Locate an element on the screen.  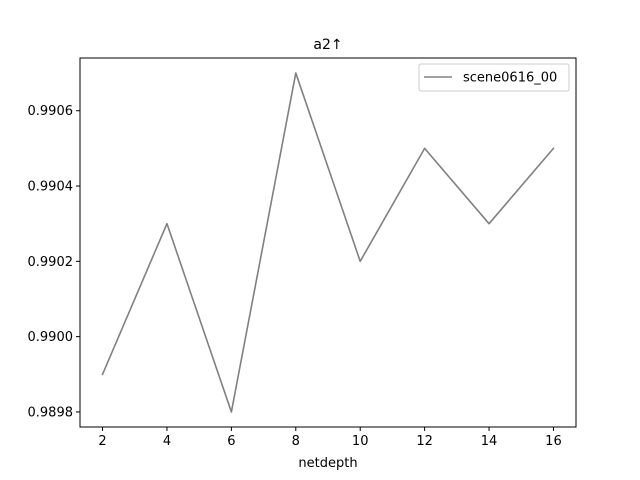
x-tick-label: 4 is located at coordinates (167, 441).